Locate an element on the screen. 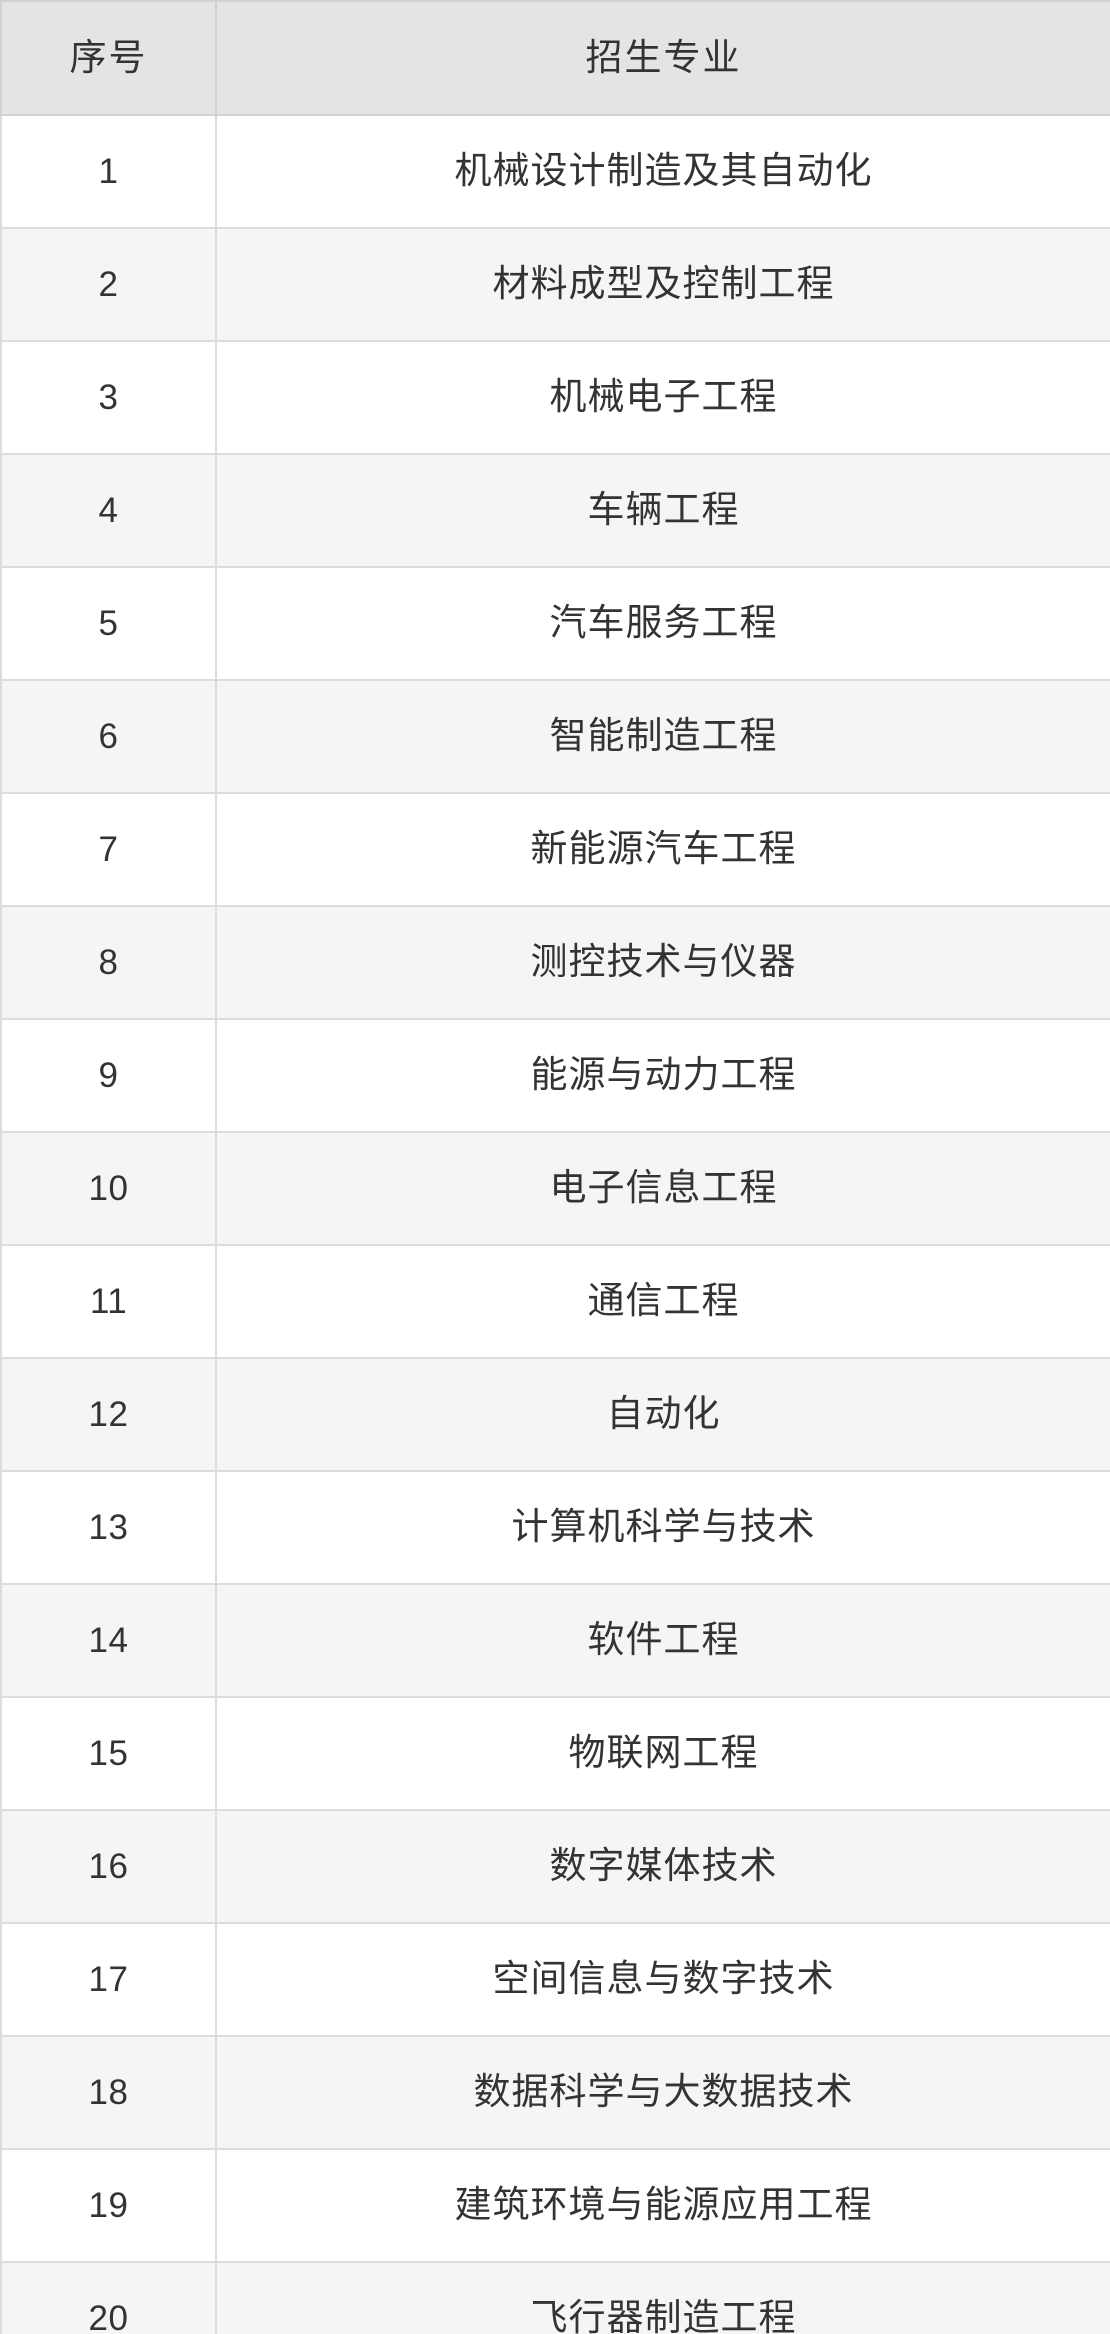  cell-major: 通信工程 is located at coordinates (662, 1301).